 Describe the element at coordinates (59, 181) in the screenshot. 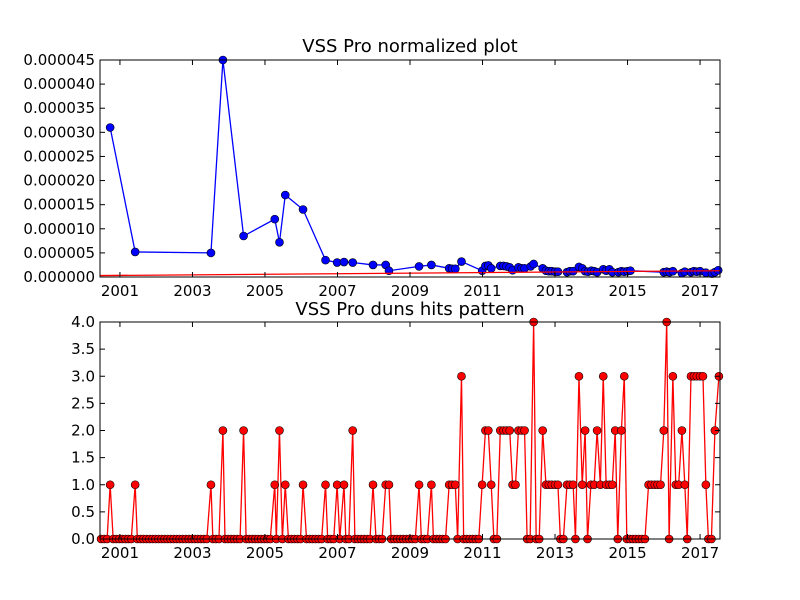

I see `top-y-tick-label: 0.000020` at that location.